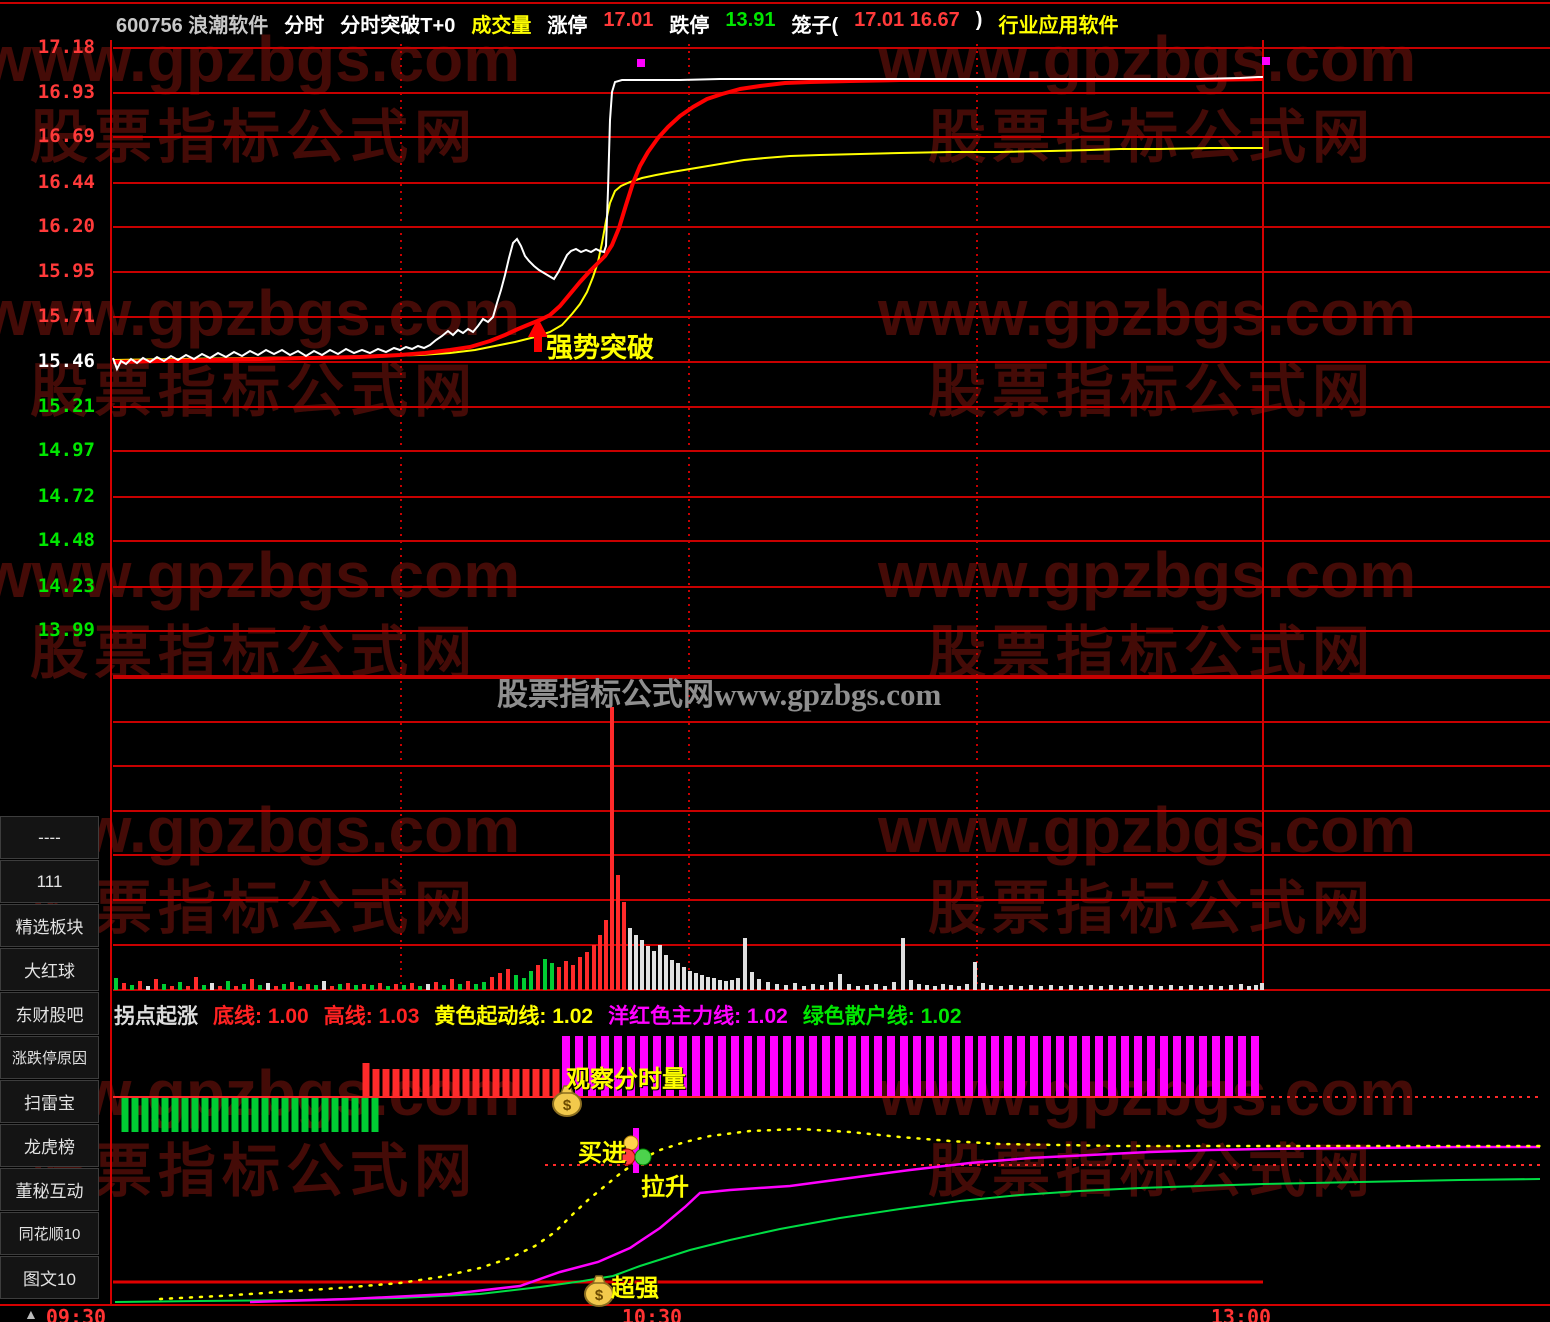 Image resolution: width=1550 pixels, height=1322 pixels. I want to click on price-axis-label: 16.20, so click(66, 226).